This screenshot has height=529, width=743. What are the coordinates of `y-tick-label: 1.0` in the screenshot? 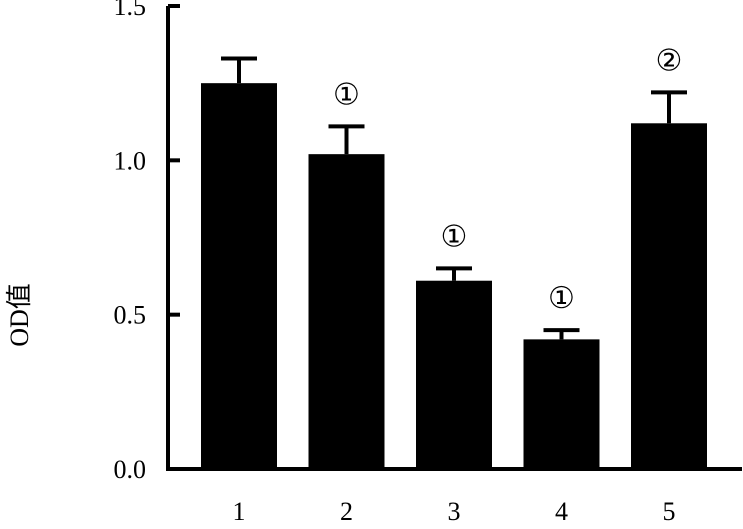 It's located at (130, 160).